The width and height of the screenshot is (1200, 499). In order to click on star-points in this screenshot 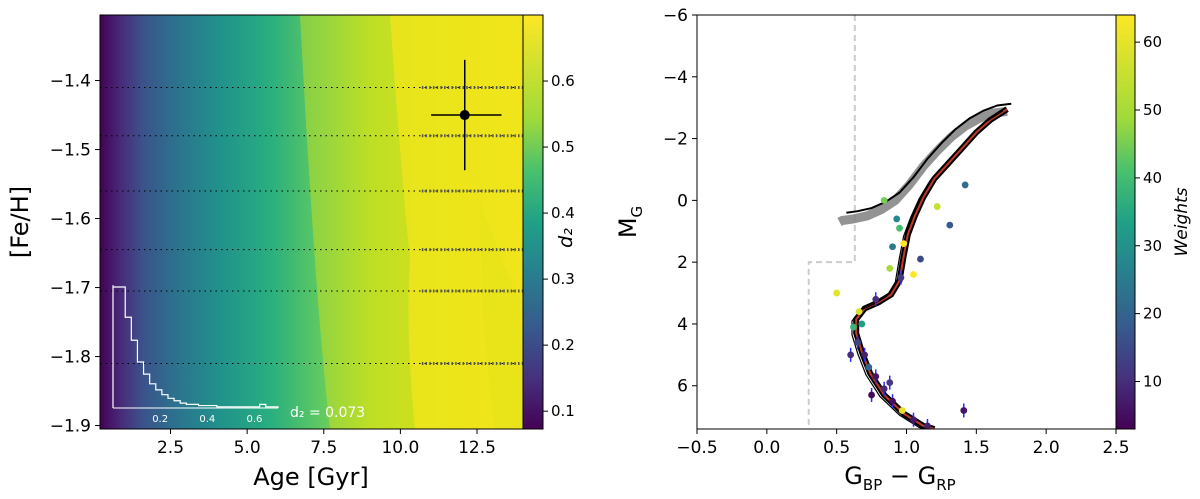, I will do `click(901, 305)`.